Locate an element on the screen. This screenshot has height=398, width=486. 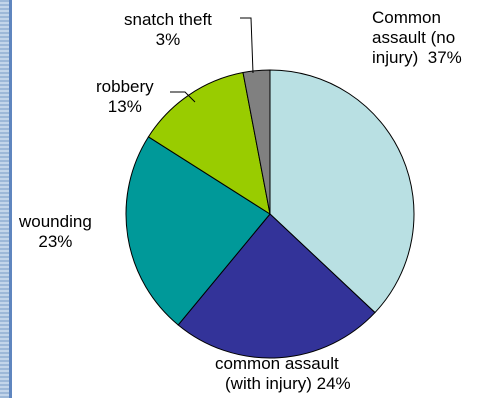
label-common-assault-no-injury: Common assault (no injury) 37% is located at coordinates (417, 38).